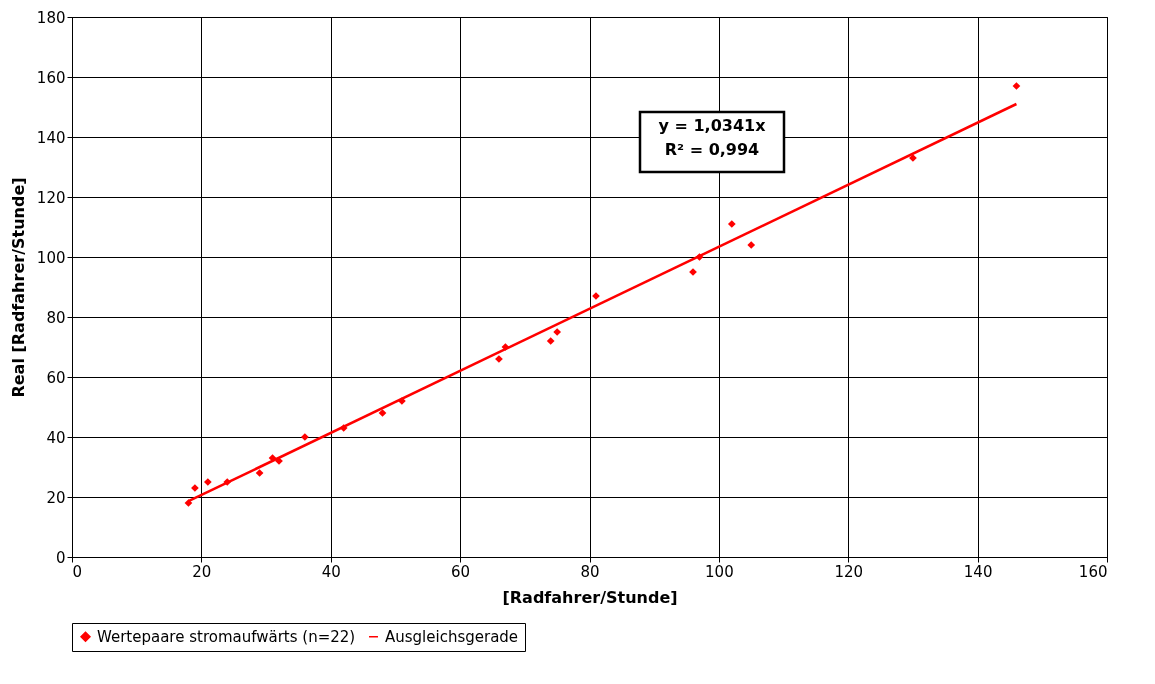 Image resolution: width=1155 pixels, height=684 pixels. Describe the element at coordinates (1093, 571) in the screenshot. I see `x-tick-label: 160` at that location.